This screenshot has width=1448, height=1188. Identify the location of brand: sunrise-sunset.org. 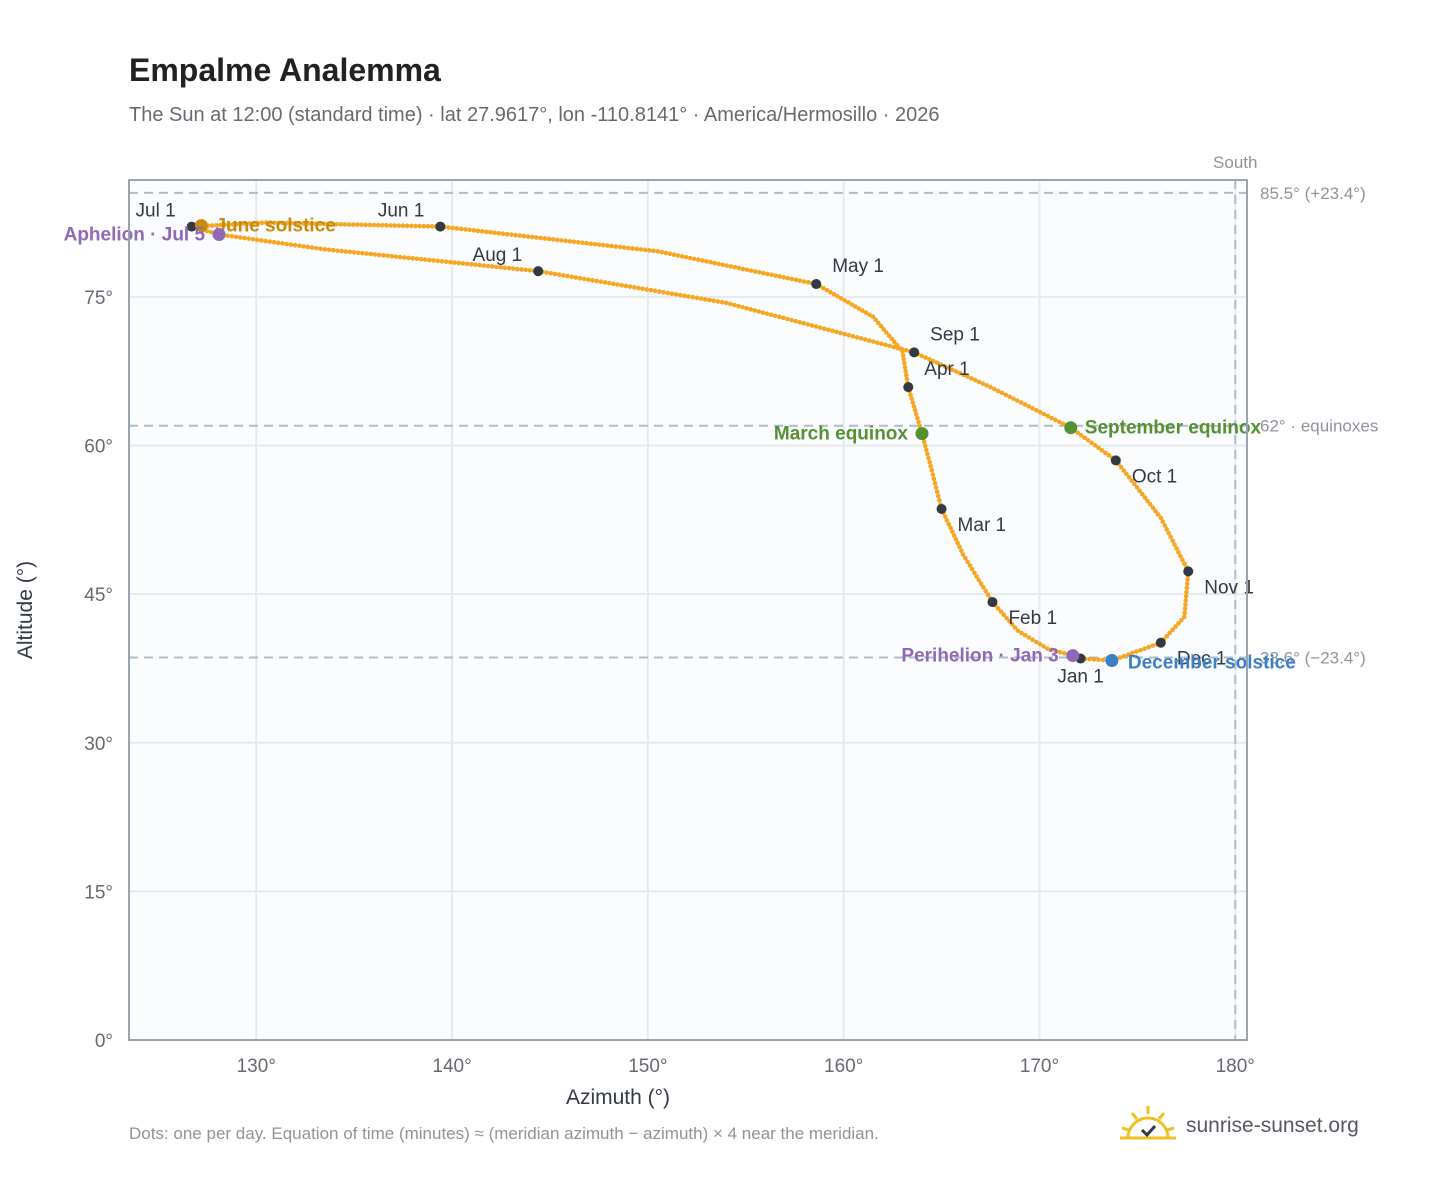
(1239, 1126).